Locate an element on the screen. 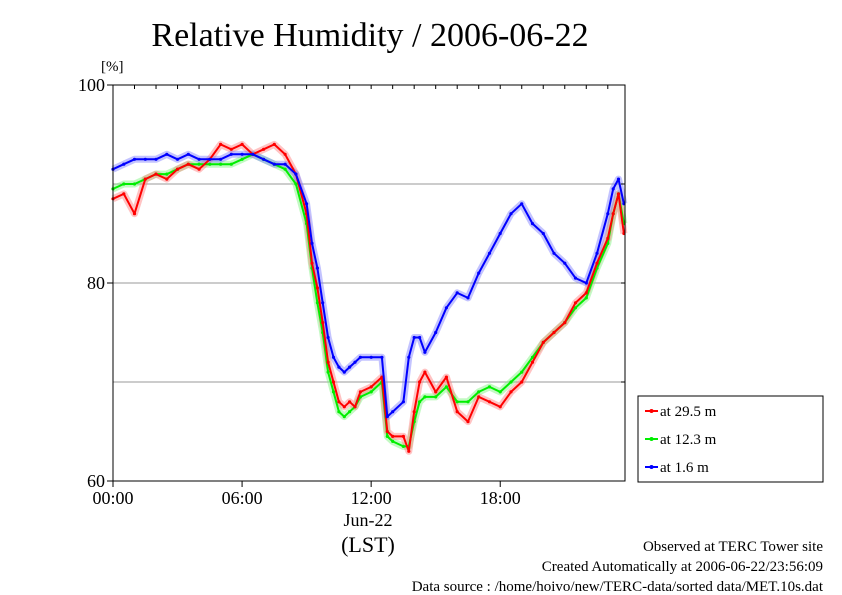  y-tick-label: 100 is located at coordinates (91, 85).